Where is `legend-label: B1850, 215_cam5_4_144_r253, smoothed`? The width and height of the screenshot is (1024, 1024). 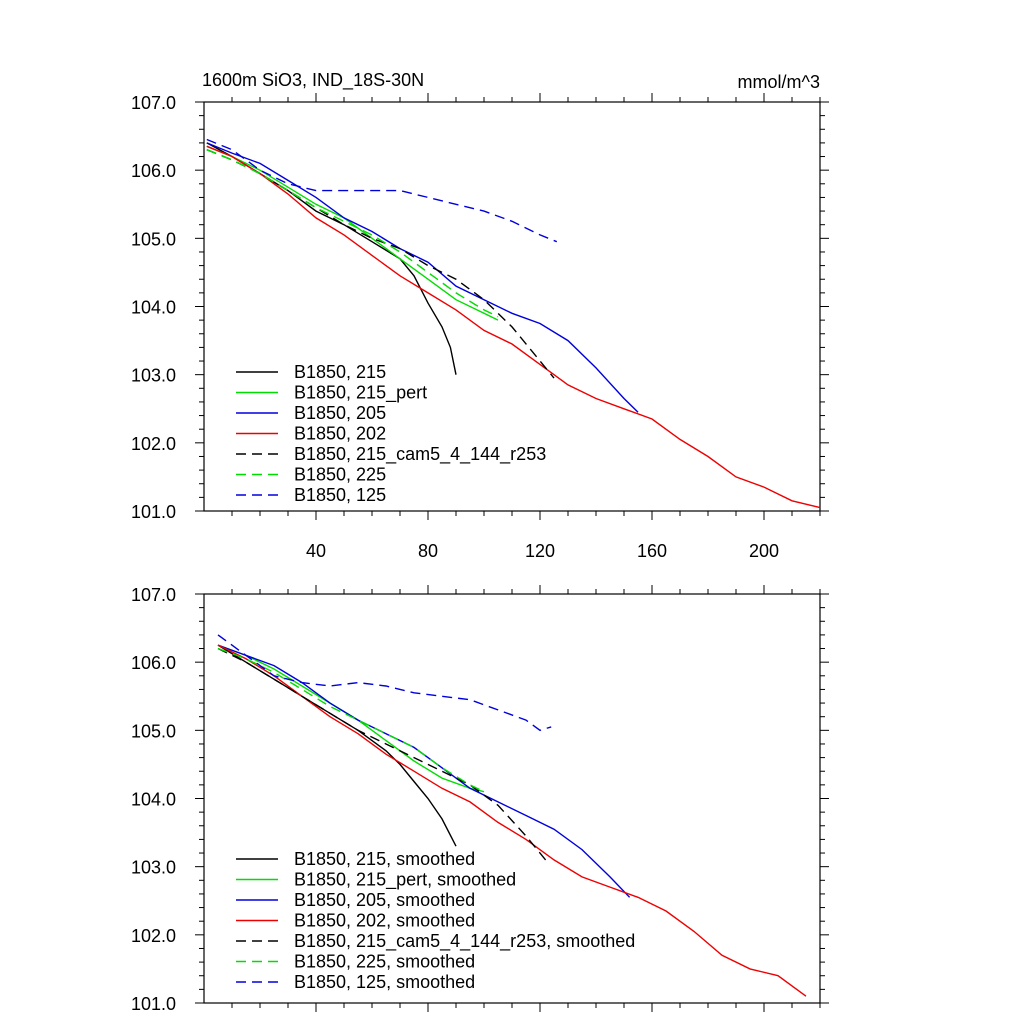
legend-label: B1850, 215_cam5_4_144_r253, smoothed is located at coordinates (464, 941).